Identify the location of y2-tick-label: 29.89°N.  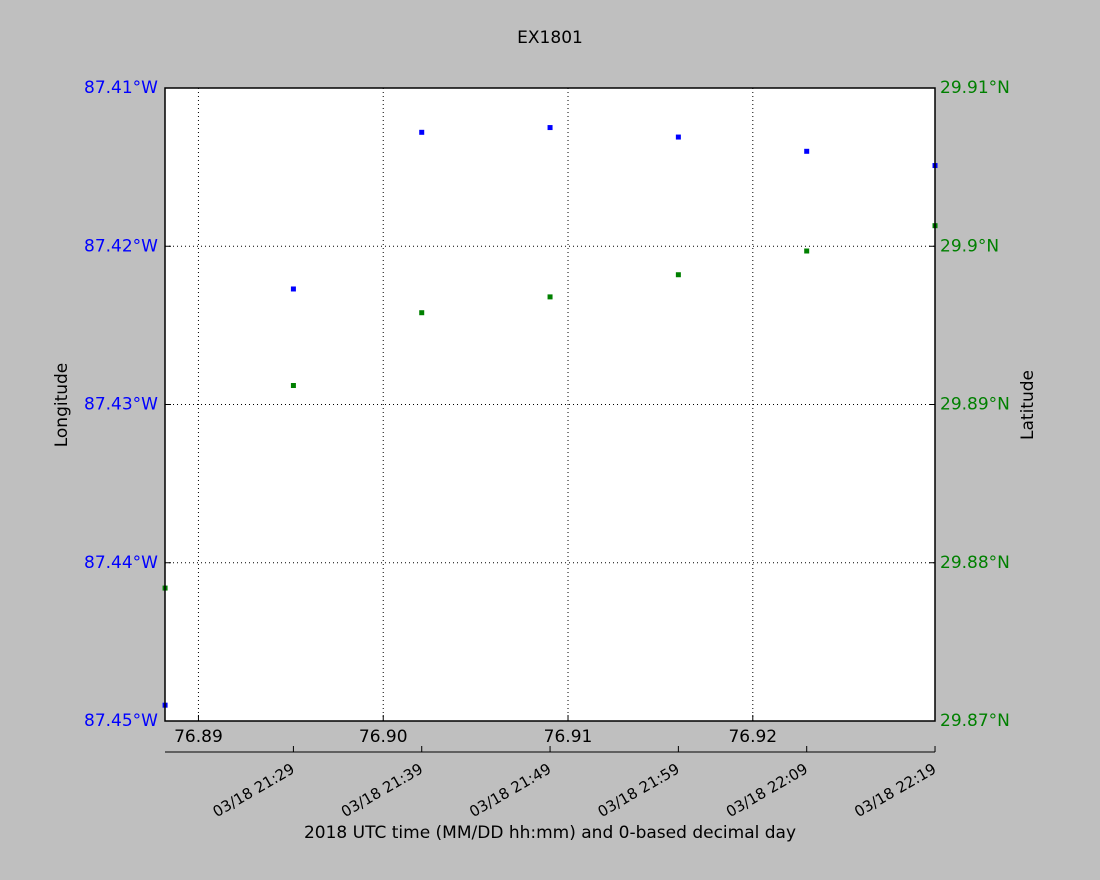
(975, 405).